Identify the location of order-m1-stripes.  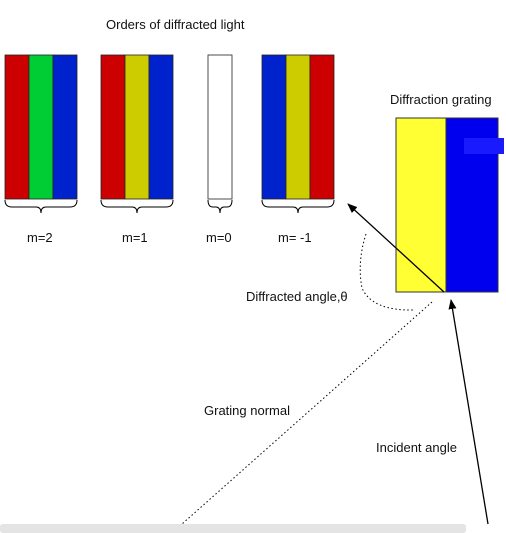
(137, 127).